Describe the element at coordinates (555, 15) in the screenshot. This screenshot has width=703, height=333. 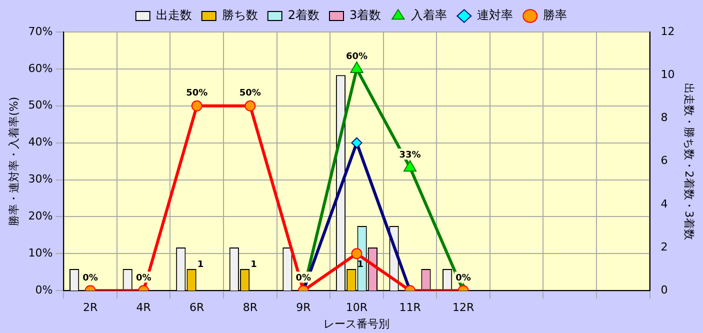
I see `legend-label: 勝率` at that location.